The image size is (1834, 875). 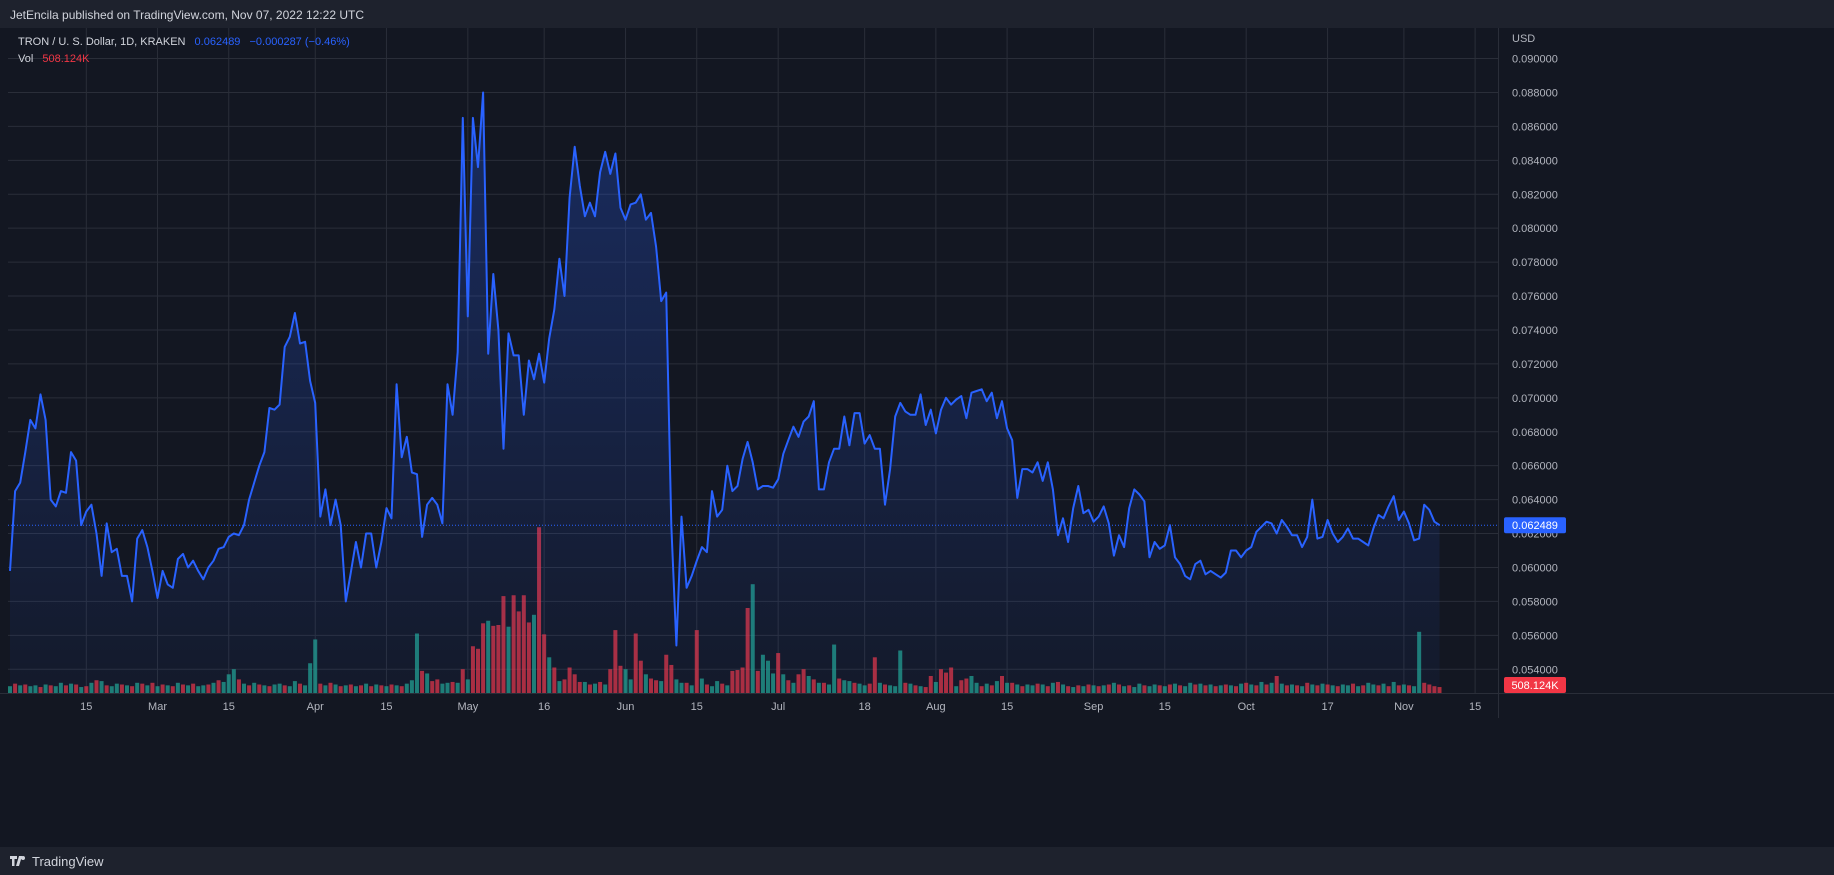 I want to click on legend-change: −0.000287 (−0.46%), so click(x=299, y=42).